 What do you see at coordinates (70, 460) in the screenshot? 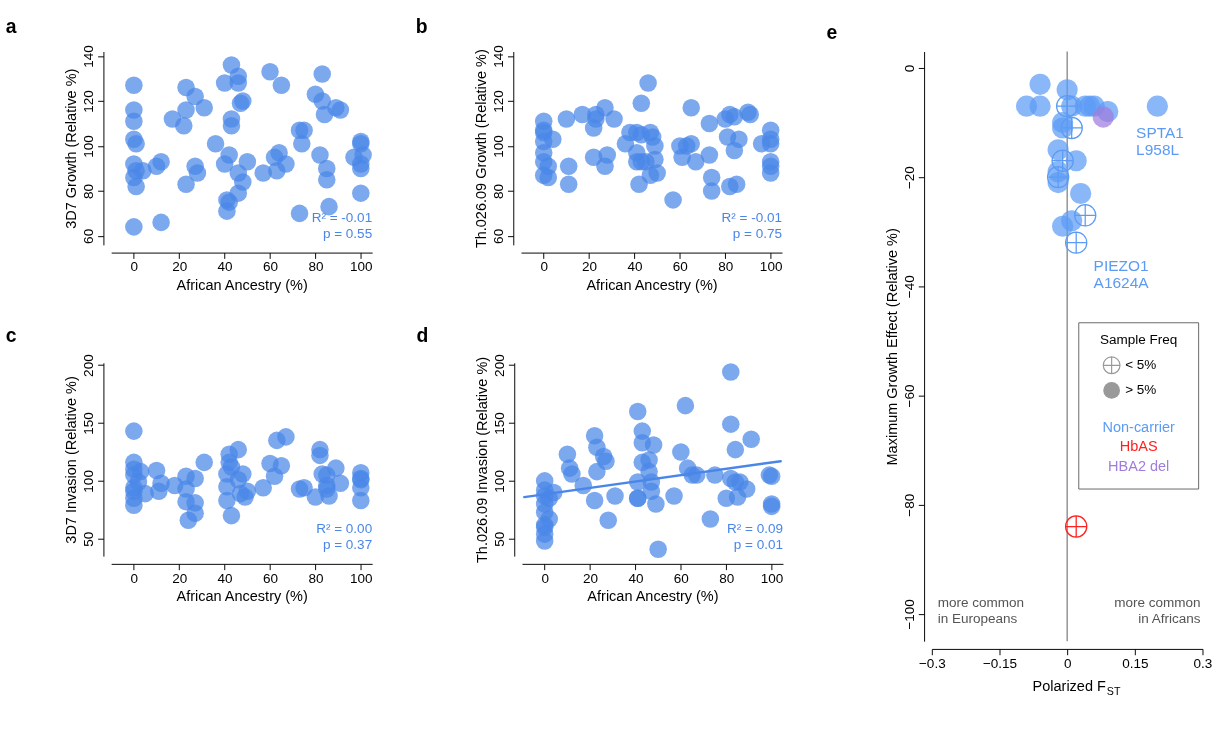
I see `y-axis-title: 3D7 Invasion (Relative %)` at bounding box center [70, 460].